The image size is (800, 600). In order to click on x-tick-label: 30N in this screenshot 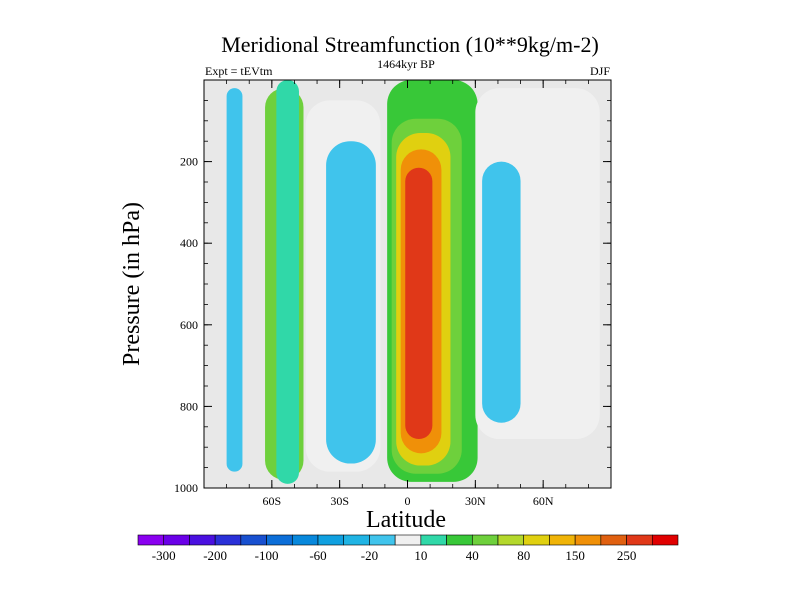, I will do `click(475, 501)`.